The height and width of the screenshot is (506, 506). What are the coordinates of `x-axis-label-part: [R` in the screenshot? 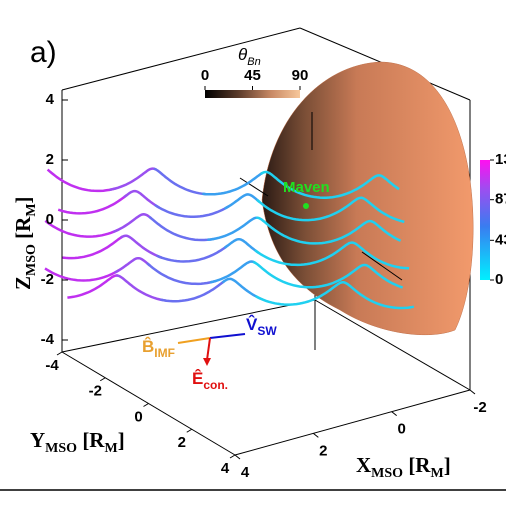 It's located at (417, 465).